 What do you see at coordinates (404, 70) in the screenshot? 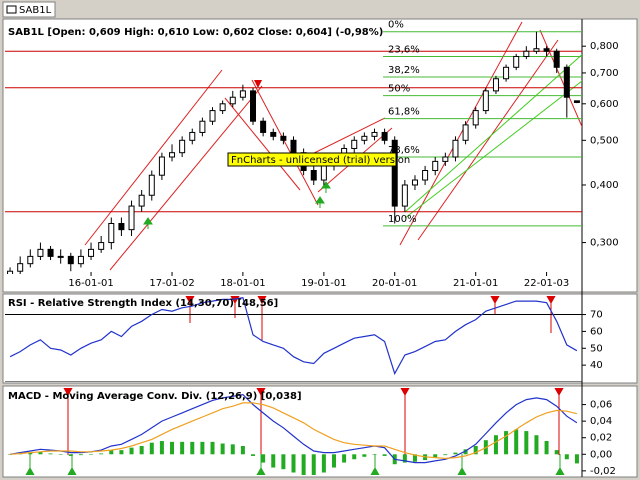
I see `fib-label: 38,2%` at bounding box center [404, 70].